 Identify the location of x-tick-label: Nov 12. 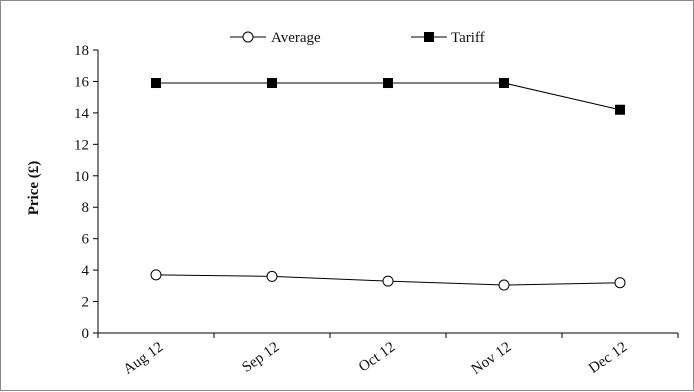
(492, 358).